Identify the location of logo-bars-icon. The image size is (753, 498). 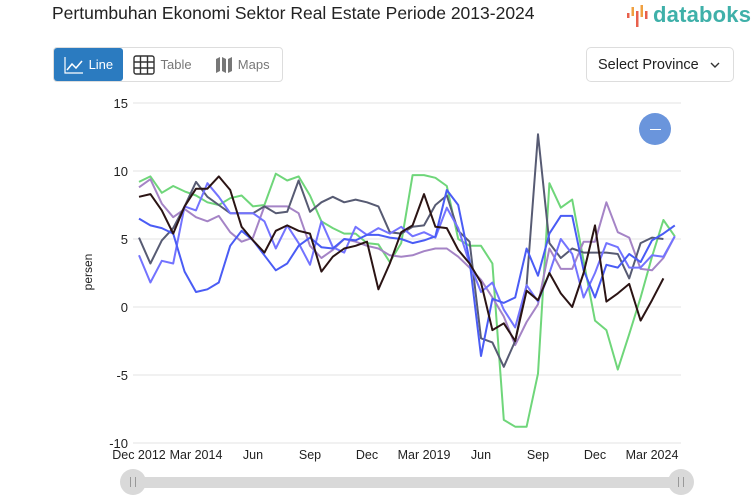
(637, 16).